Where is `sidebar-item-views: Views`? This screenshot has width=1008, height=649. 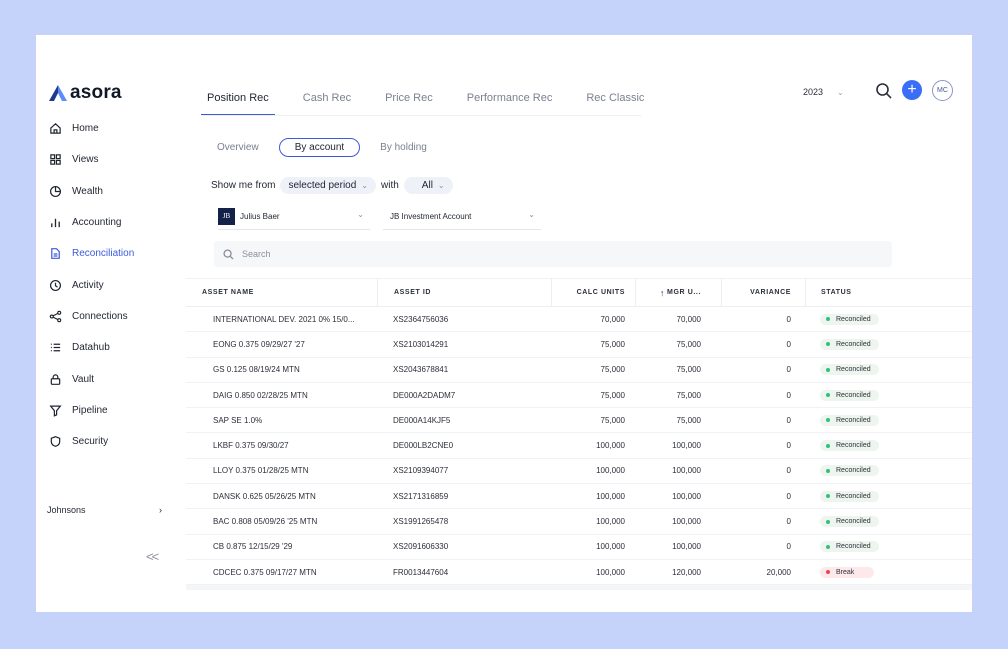
sidebar-item-views: Views is located at coordinates (91, 159).